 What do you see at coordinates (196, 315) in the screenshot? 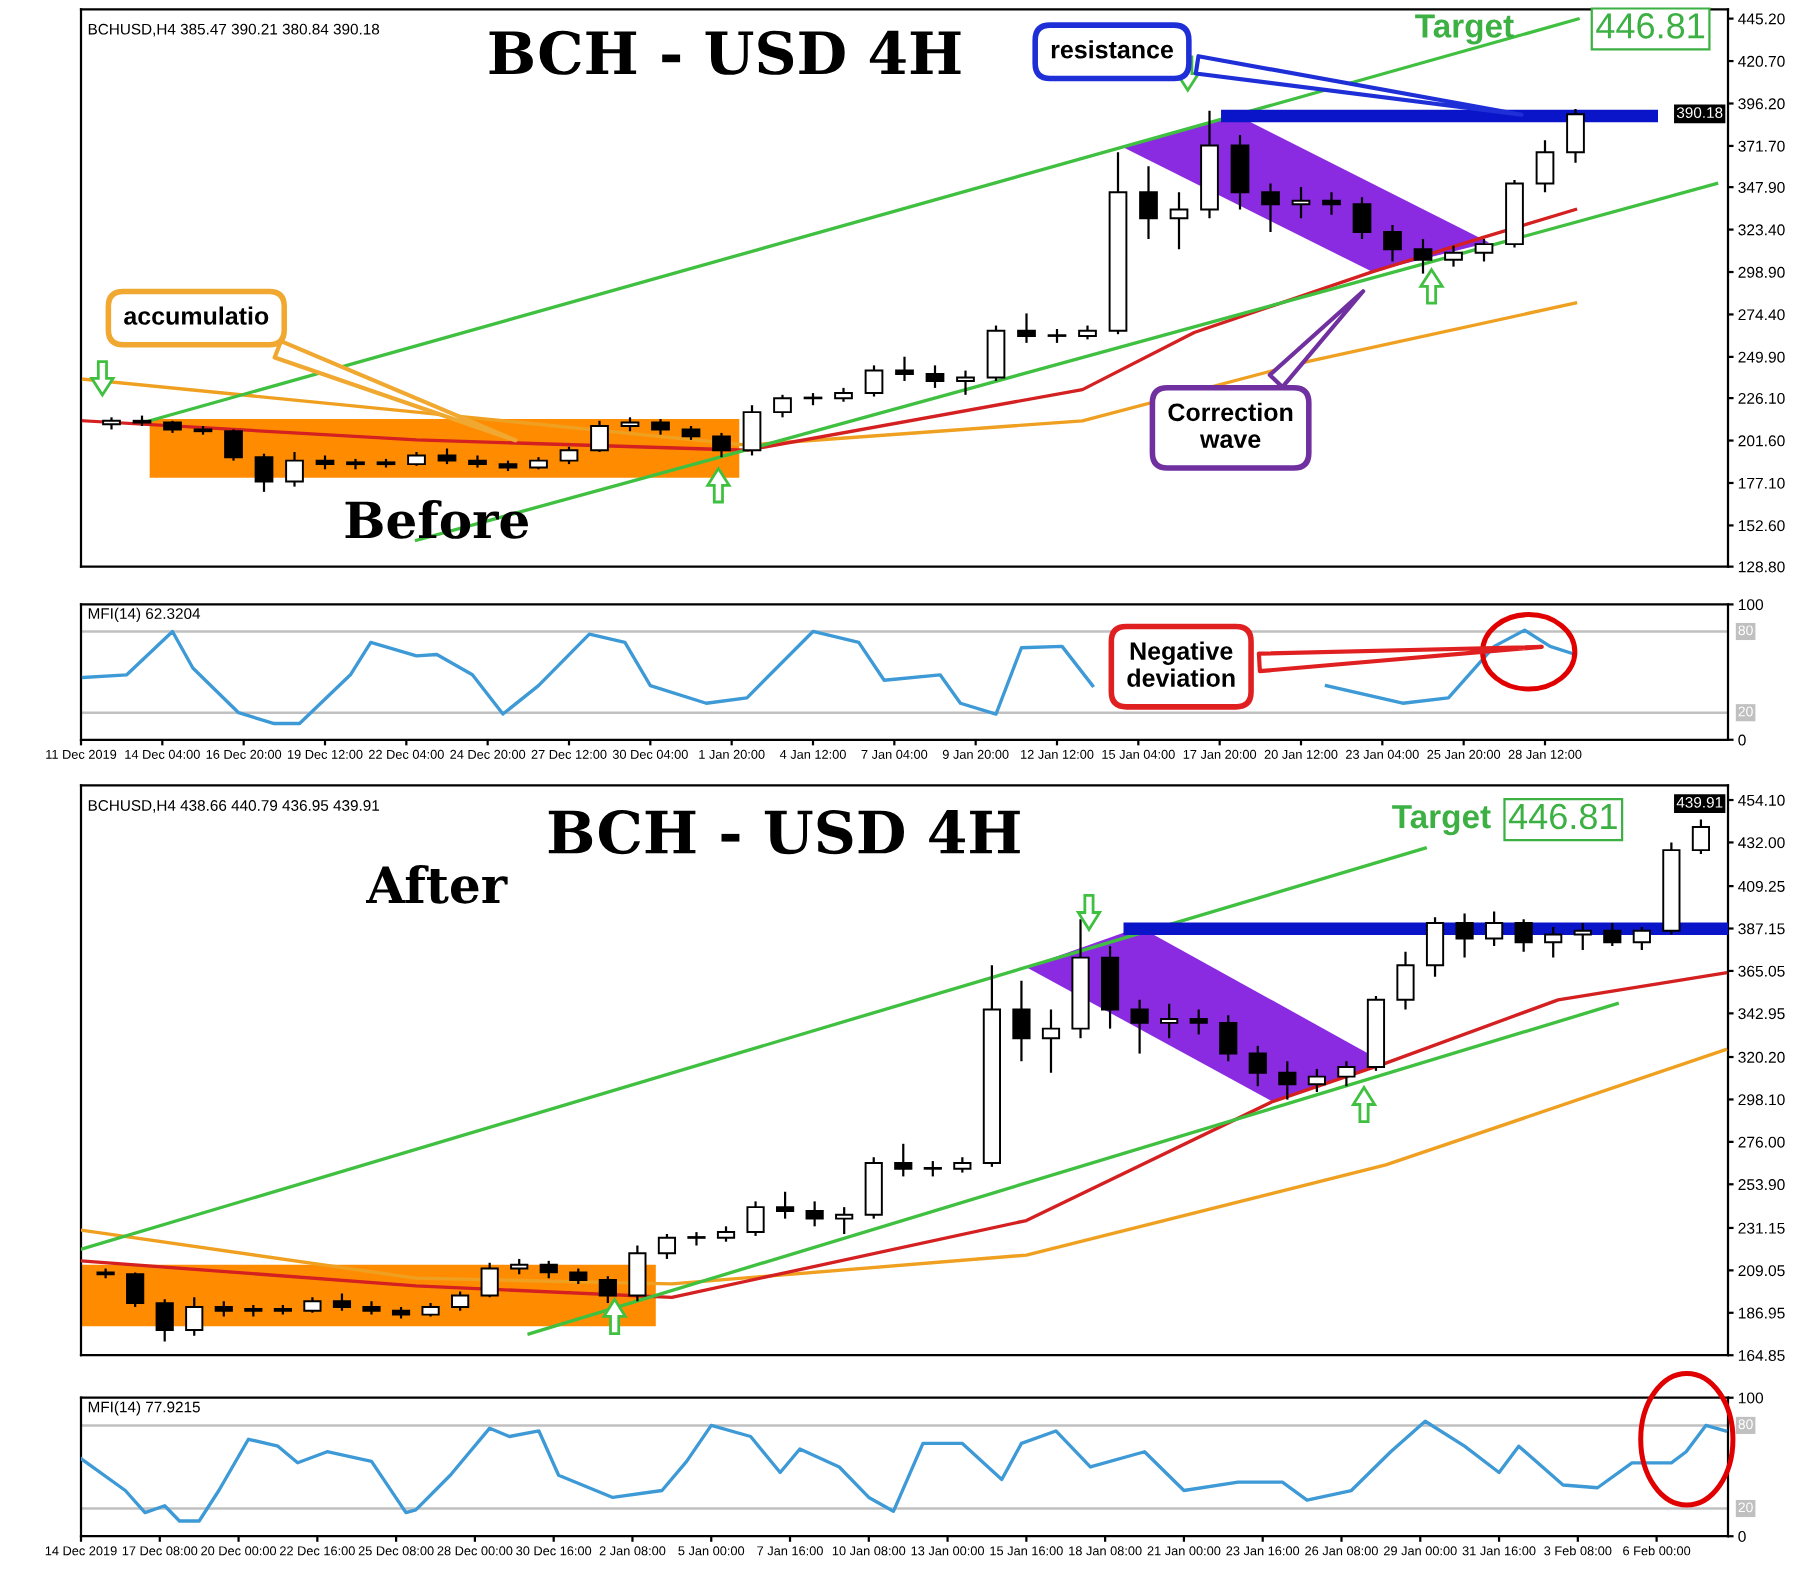
I see `annotation: accumulatio` at bounding box center [196, 315].